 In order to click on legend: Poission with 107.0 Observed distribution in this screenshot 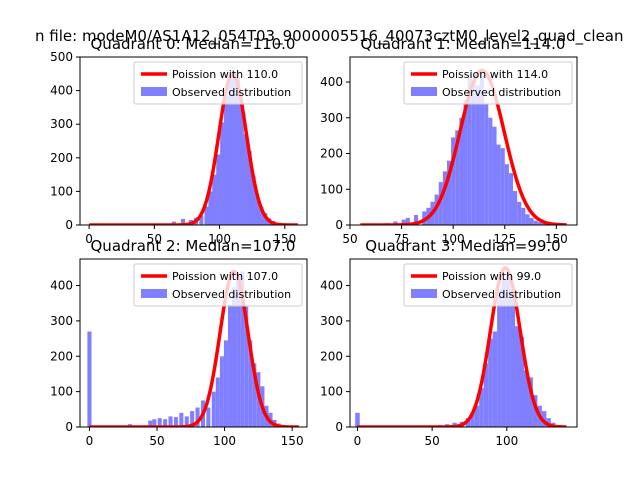, I will do `click(218, 285)`.